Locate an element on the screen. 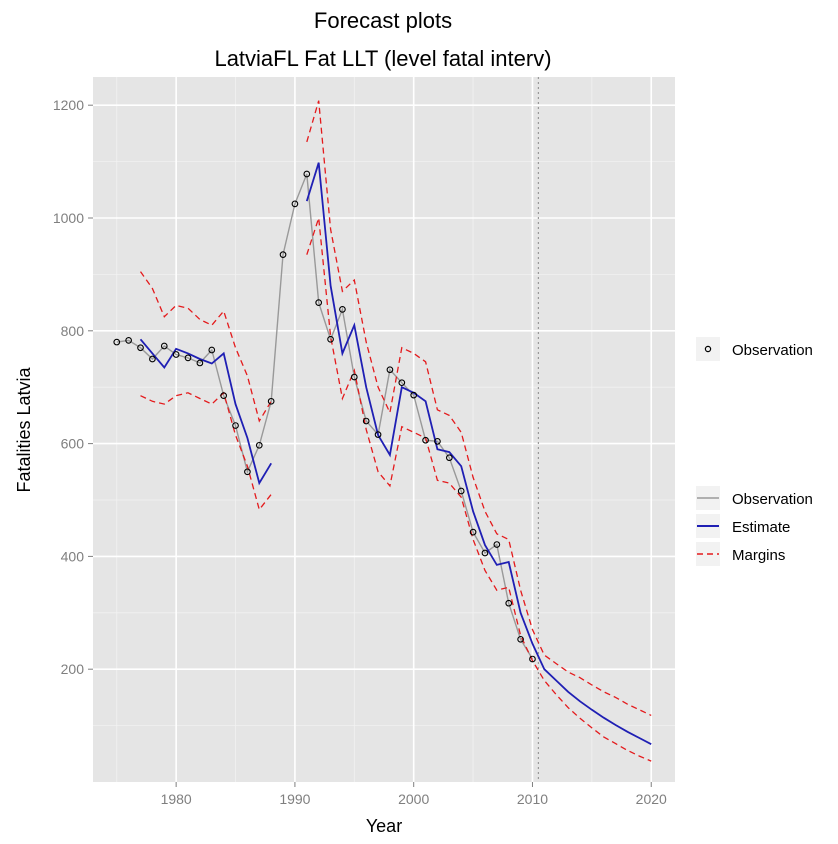  chart-subtitle: LatviaFL Fat LLT (level fatal interv) is located at coordinates (382, 58).